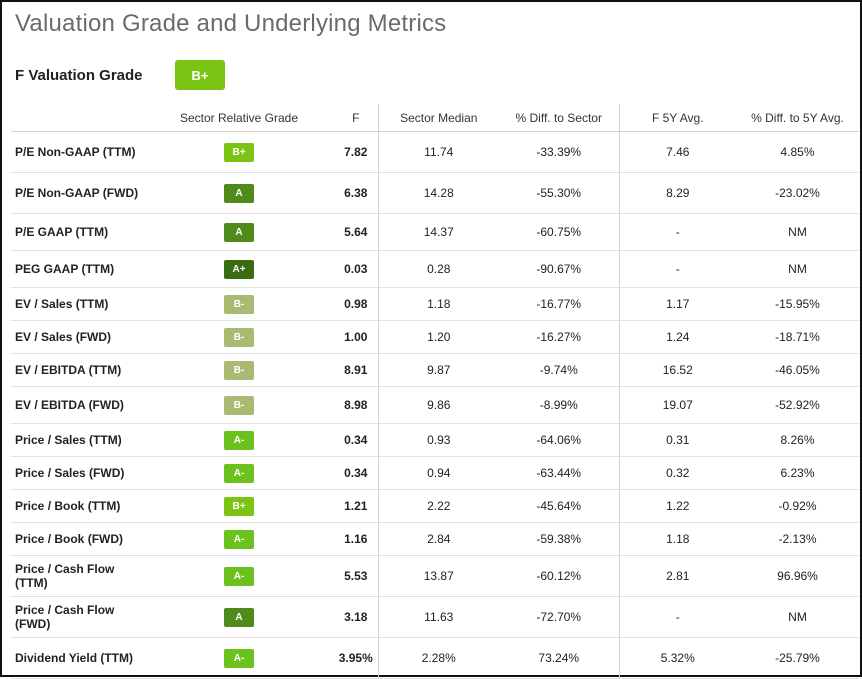 The height and width of the screenshot is (679, 862). I want to click on f-5y-value: -, so click(677, 232).